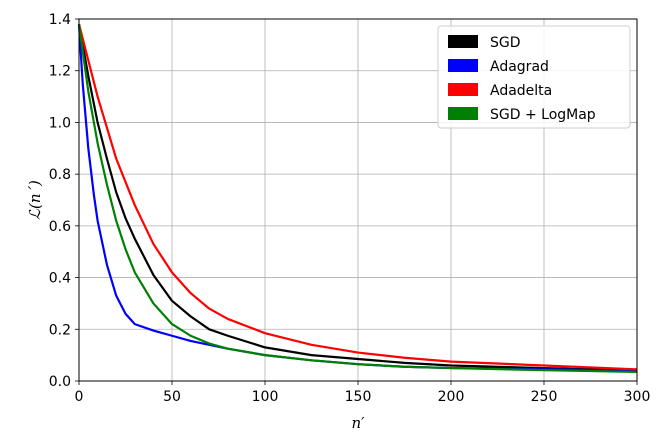  What do you see at coordinates (451, 397) in the screenshot?
I see `x-tick-label: 200` at bounding box center [451, 397].